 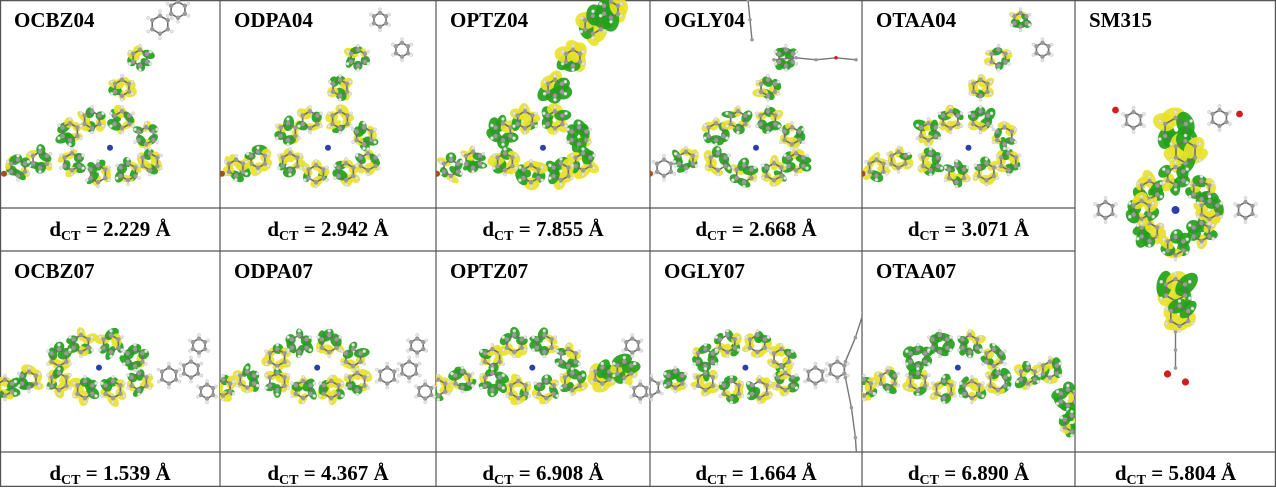 What do you see at coordinates (756, 231) in the screenshot?
I see `dct-value: dCT = 2.668 Å` at bounding box center [756, 231].